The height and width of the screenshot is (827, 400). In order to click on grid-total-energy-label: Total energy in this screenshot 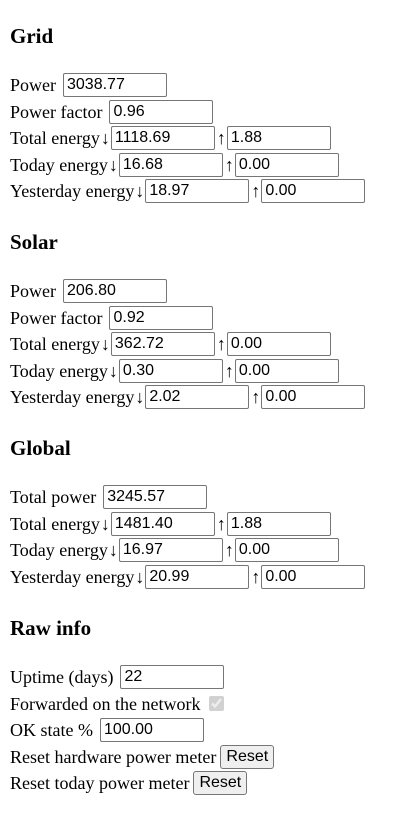, I will do `click(55, 138)`.